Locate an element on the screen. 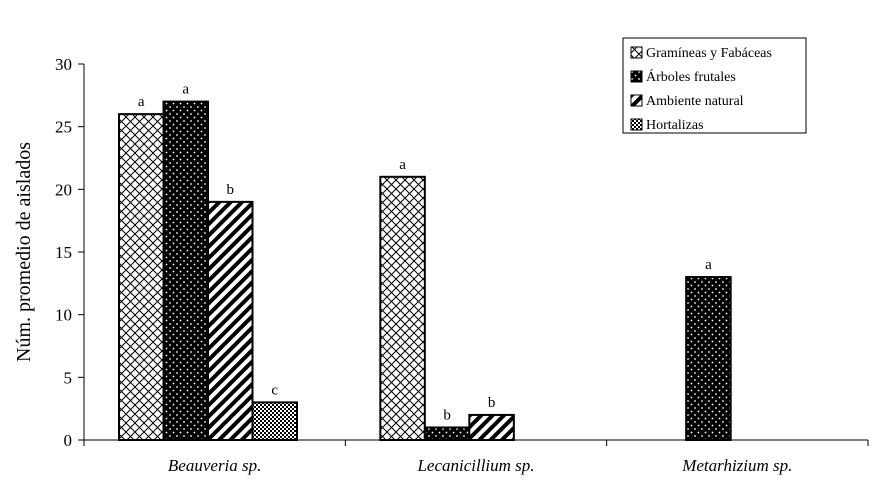  legend-label-gramineas-y-fabaceas: Gramíneas y Fabáceas is located at coordinates (709, 53).